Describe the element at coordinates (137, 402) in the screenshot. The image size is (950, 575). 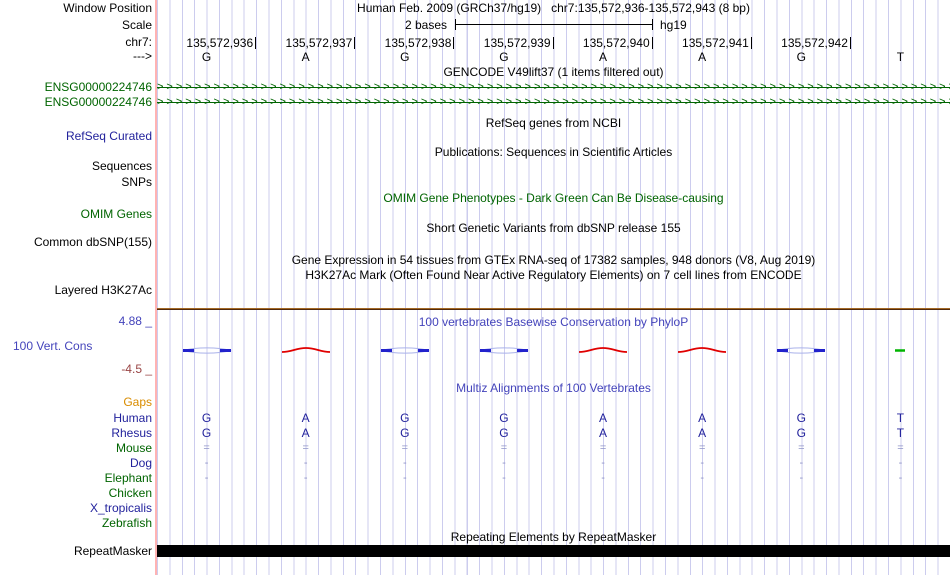
I see `track-label-gaps: Gaps` at that location.